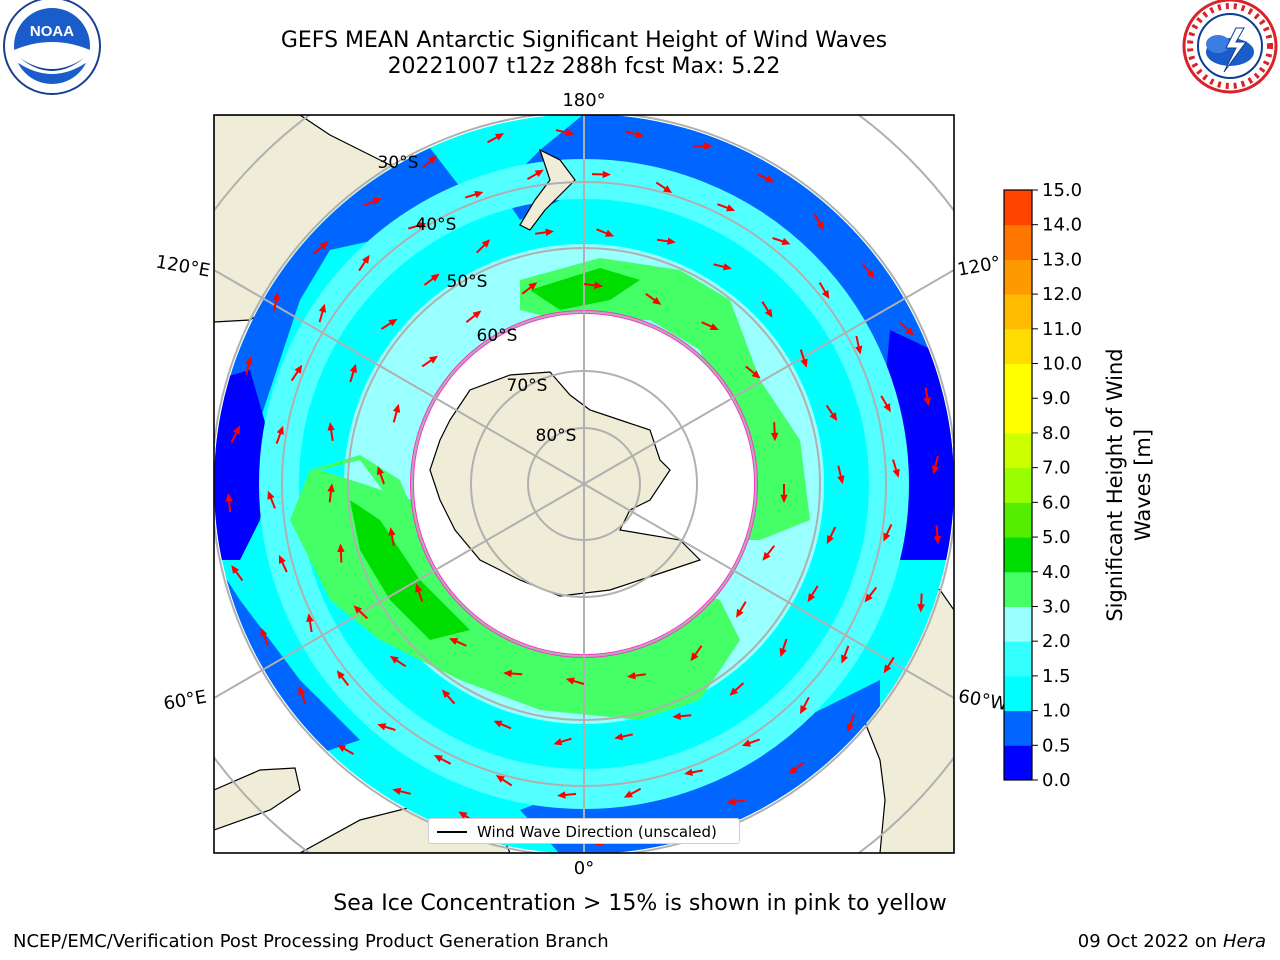 This screenshot has height=960, width=1280. I want to click on new-zealand, so click(547, 189).